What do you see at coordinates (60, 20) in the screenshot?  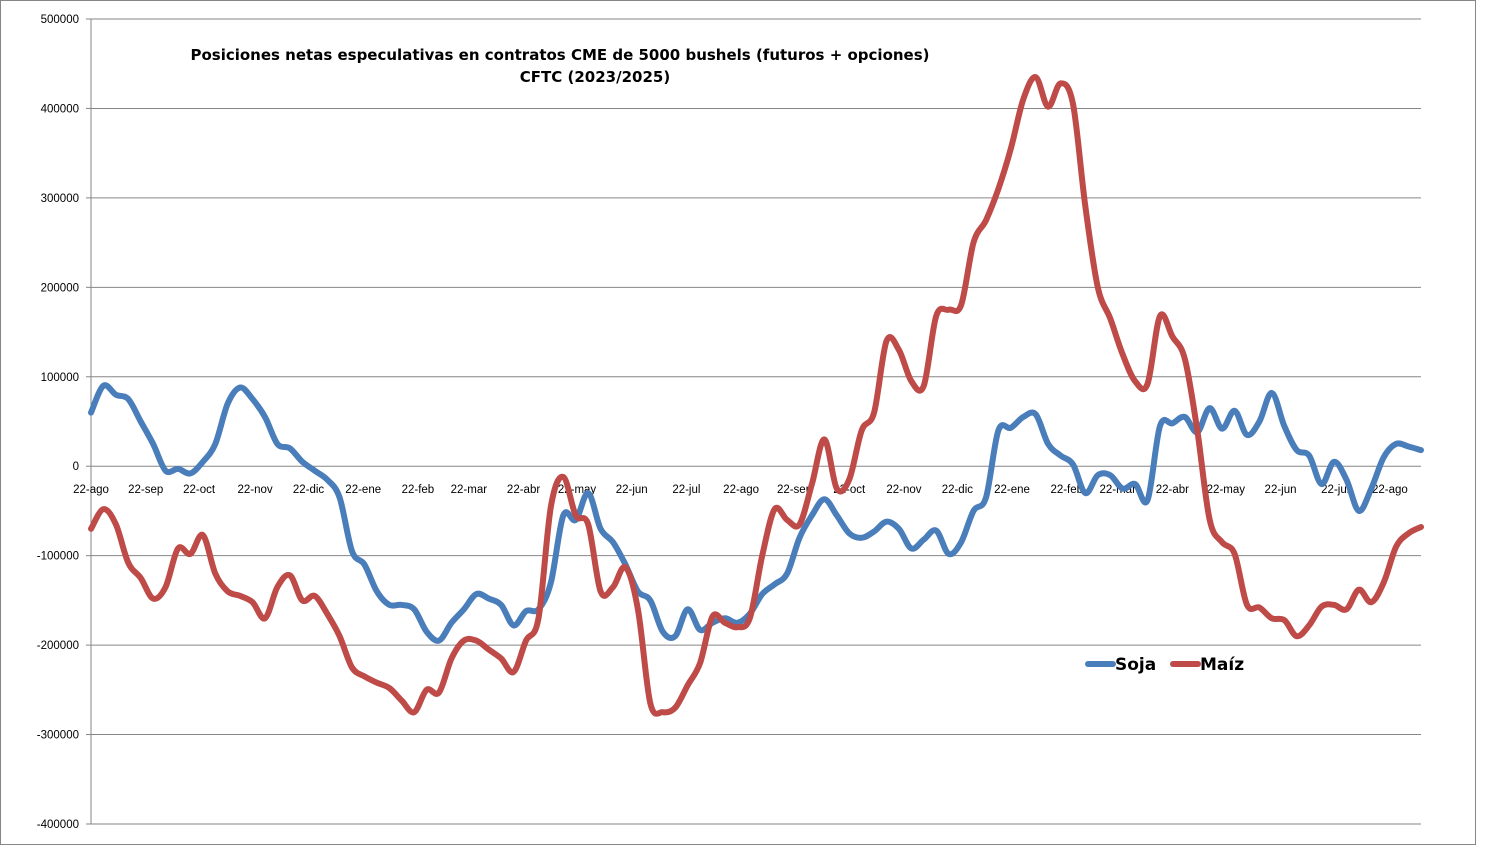 I see `y-tick-label: 500000` at bounding box center [60, 20].